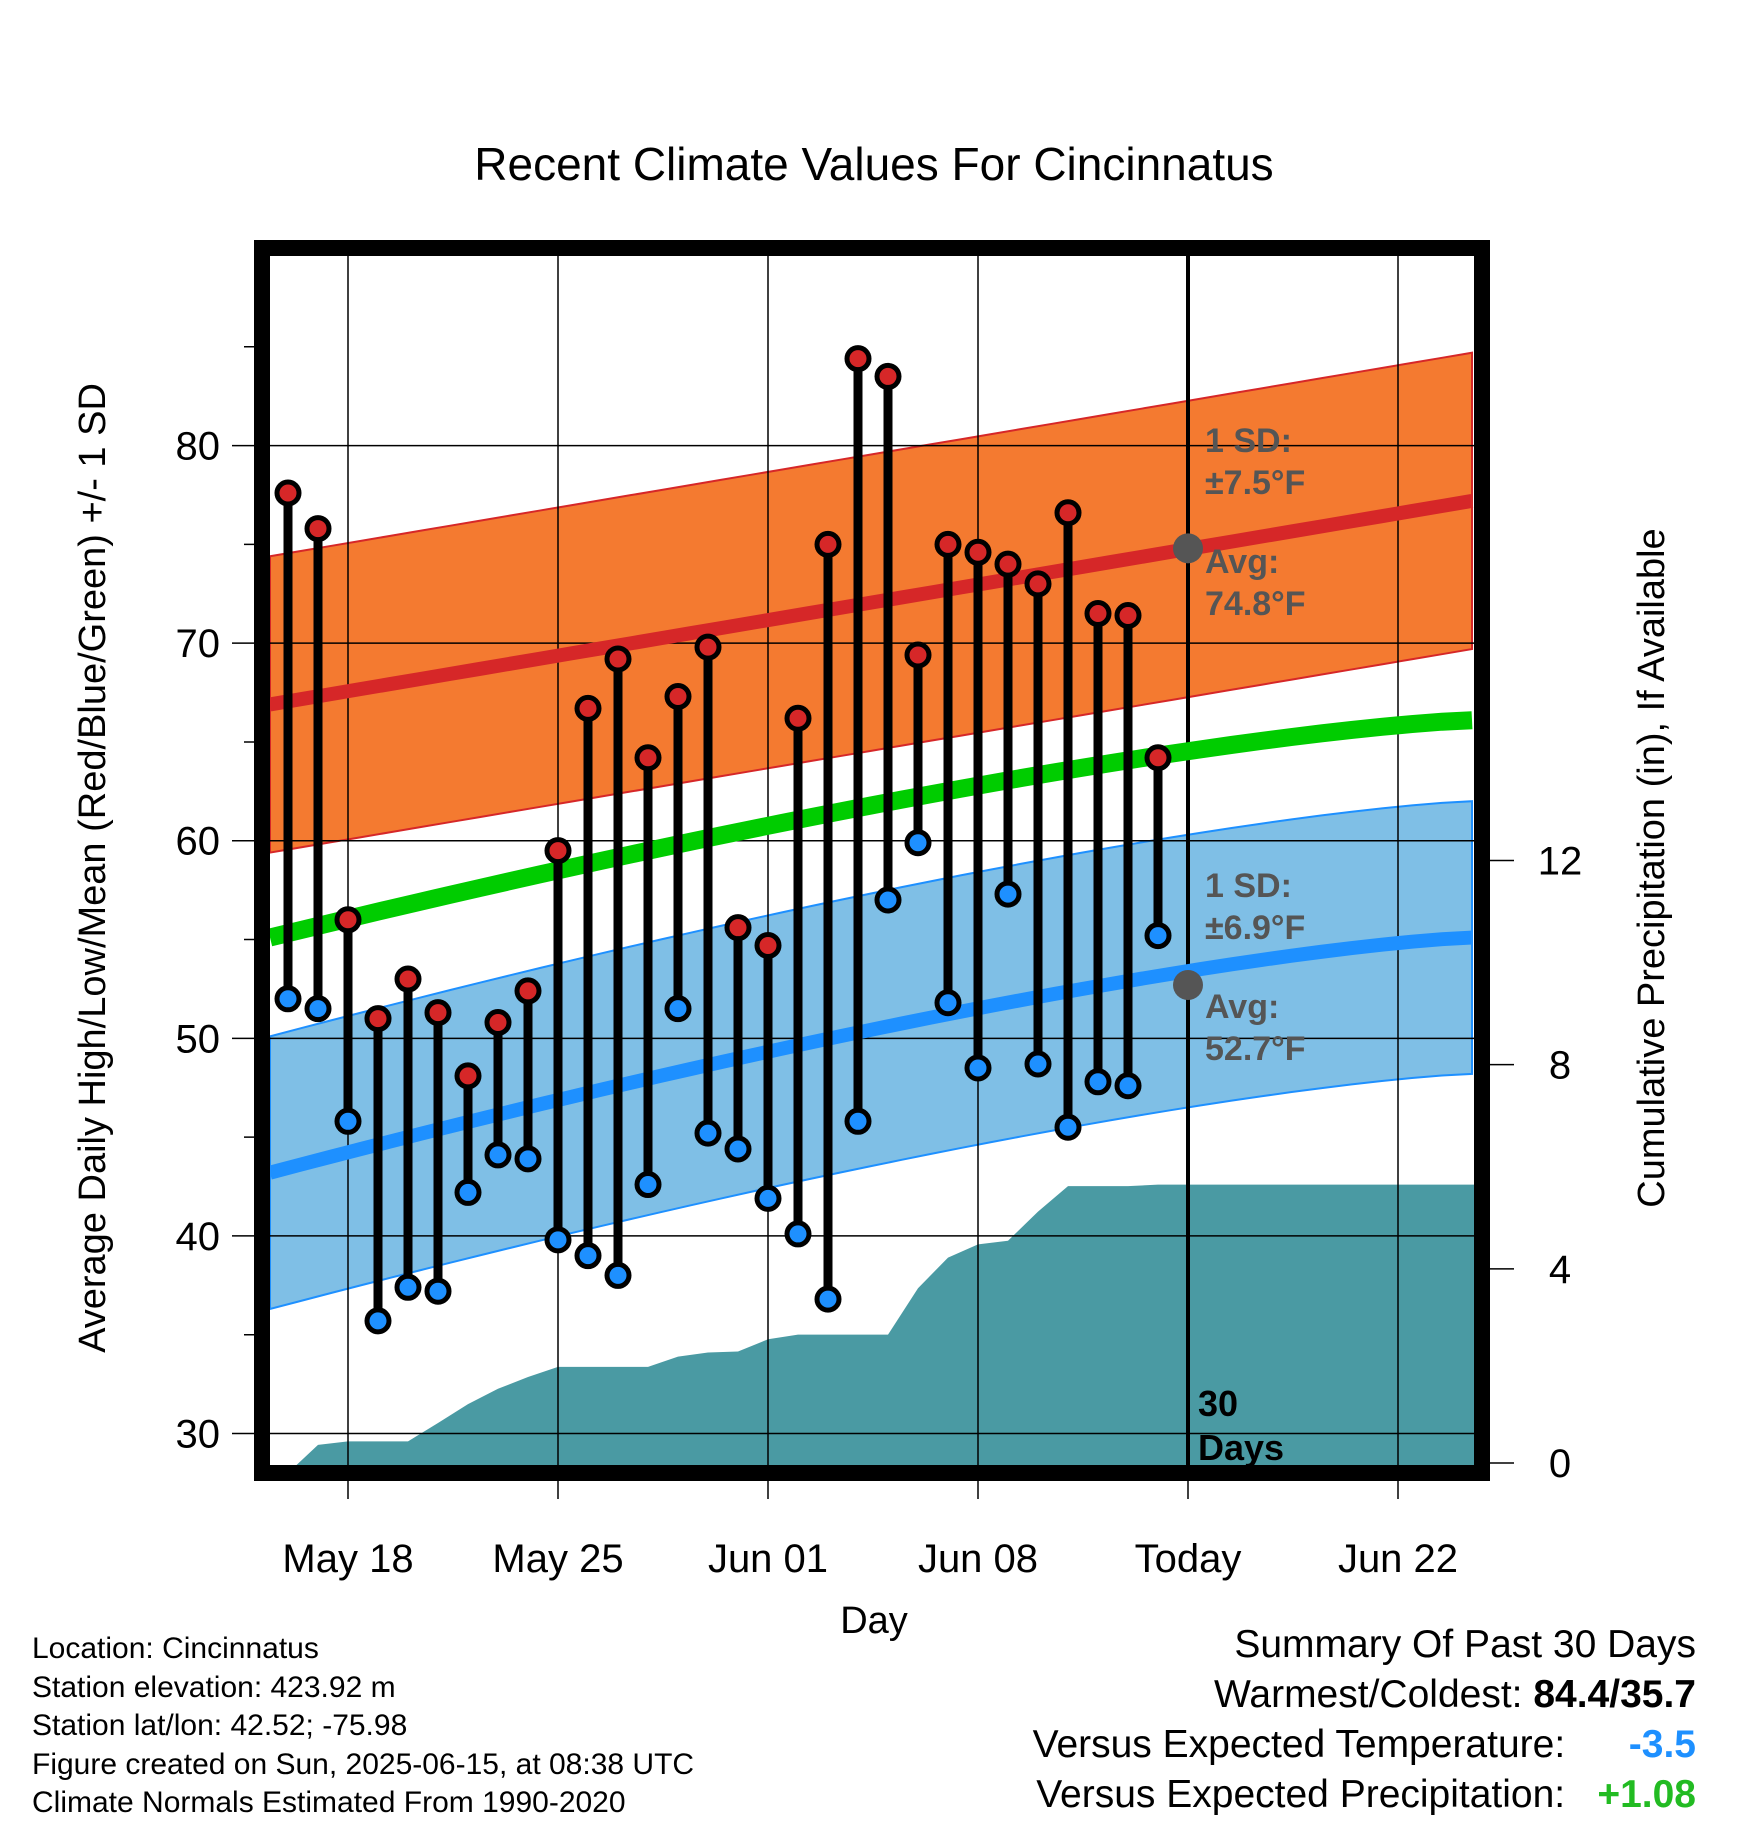 This screenshot has width=1748, height=1828. What do you see at coordinates (198, 1434) in the screenshot?
I see `y-tick-label: 30` at bounding box center [198, 1434].